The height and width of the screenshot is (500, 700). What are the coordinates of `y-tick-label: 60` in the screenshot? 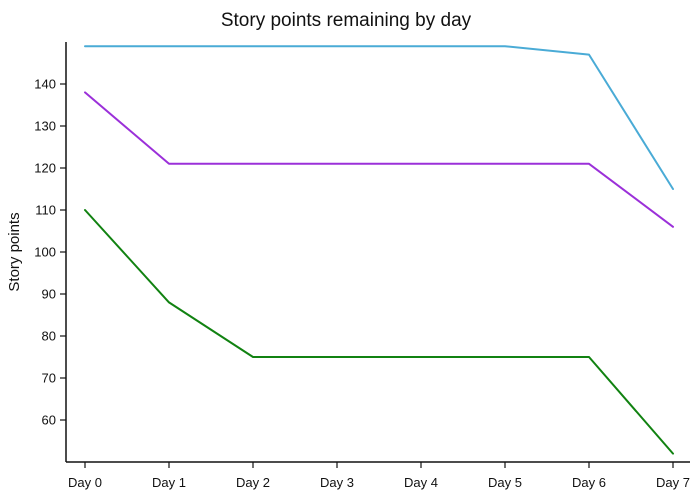 It's located at (49, 420).